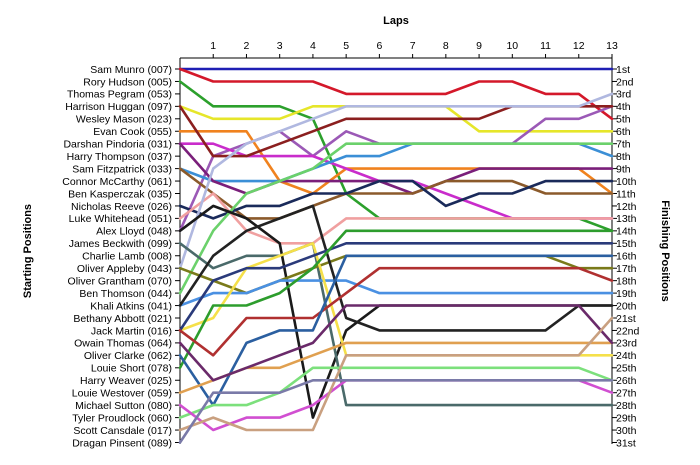 Image resolution: width=700 pixels, height=465 pixels. I want to click on driver-label: Oliver Grantham (070), so click(120, 281).